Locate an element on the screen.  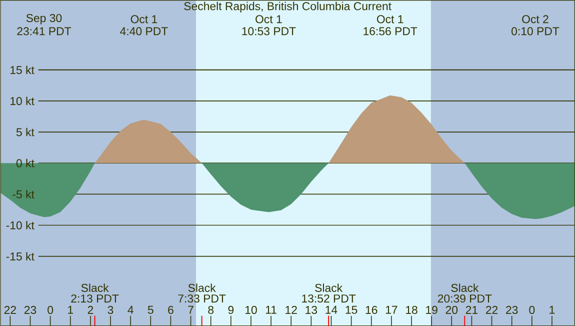
y-tick-label: 15 kt is located at coordinates (22, 70).